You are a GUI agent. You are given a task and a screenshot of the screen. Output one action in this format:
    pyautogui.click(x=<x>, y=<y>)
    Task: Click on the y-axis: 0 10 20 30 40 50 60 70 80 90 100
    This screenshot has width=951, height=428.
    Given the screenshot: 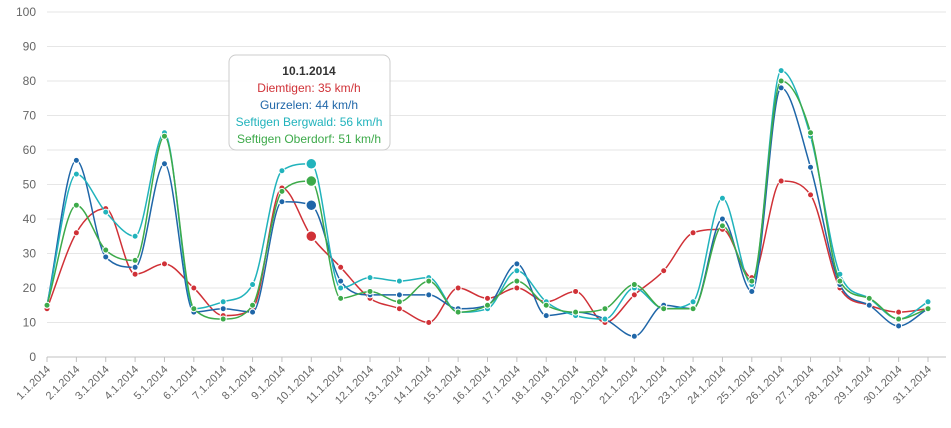 What is the action you would take?
    pyautogui.click(x=26, y=184)
    